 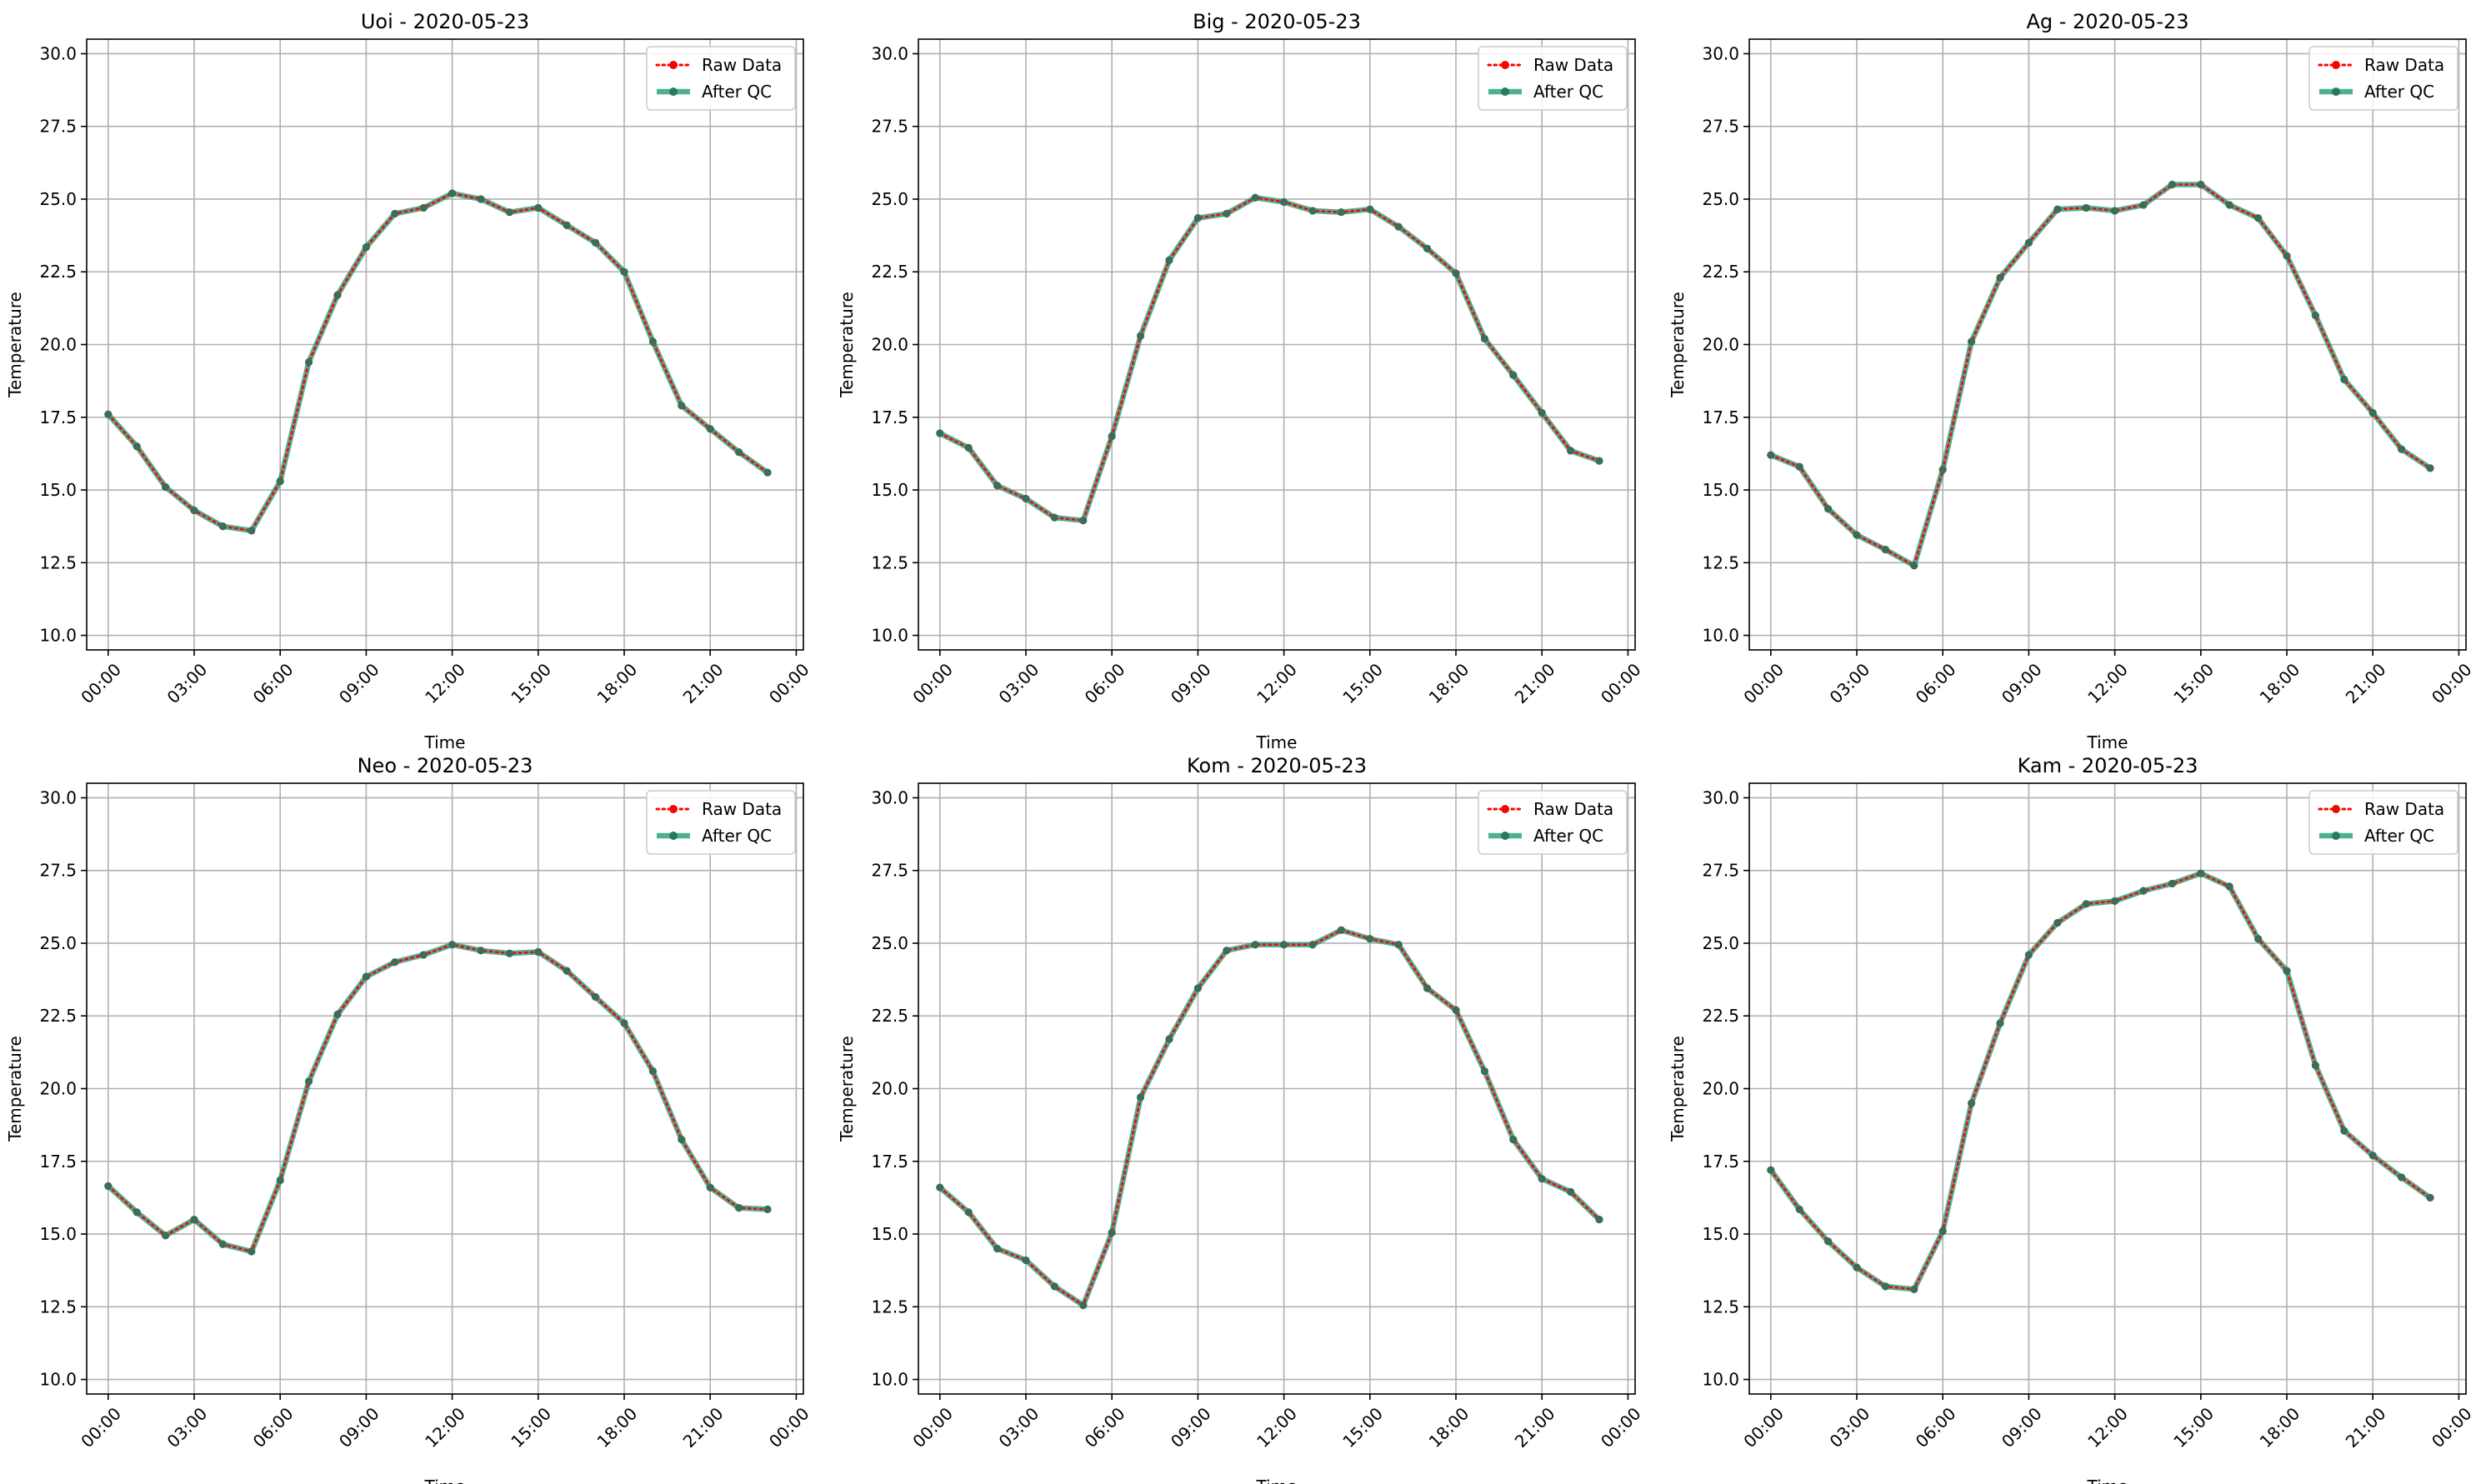 What do you see at coordinates (890, 490) in the screenshot?
I see `y-tick-label: 15.0` at bounding box center [890, 490].